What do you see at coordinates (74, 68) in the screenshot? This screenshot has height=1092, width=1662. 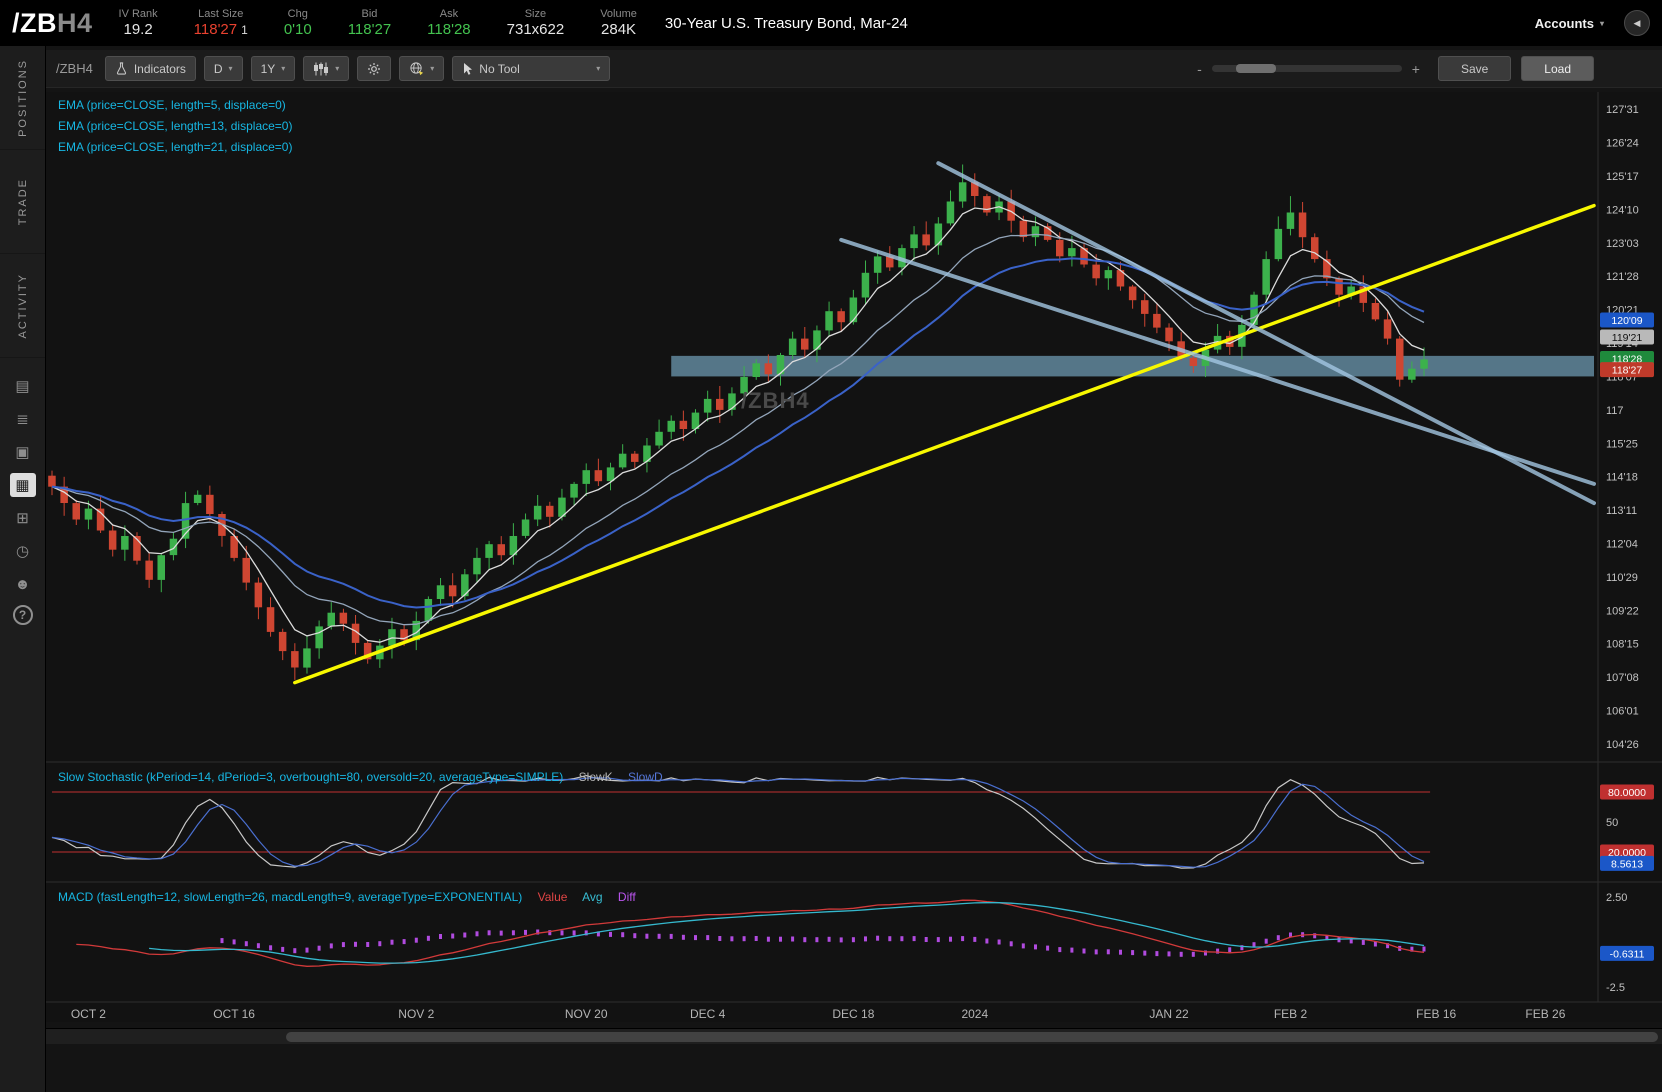 I see `chart-symbol-label: /ZBH4` at bounding box center [74, 68].